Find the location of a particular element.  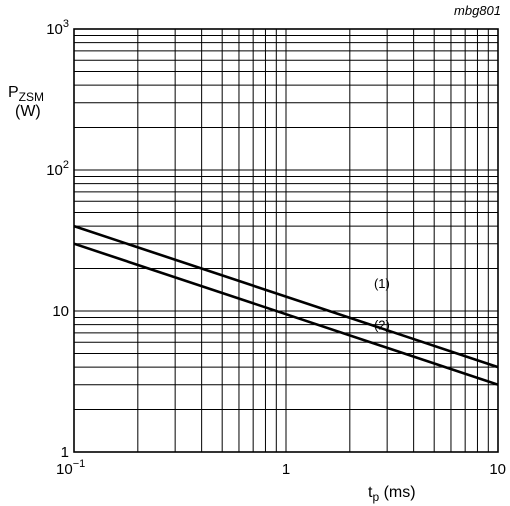

y-axis-label: PZSM (W) is located at coordinates (26, 102).